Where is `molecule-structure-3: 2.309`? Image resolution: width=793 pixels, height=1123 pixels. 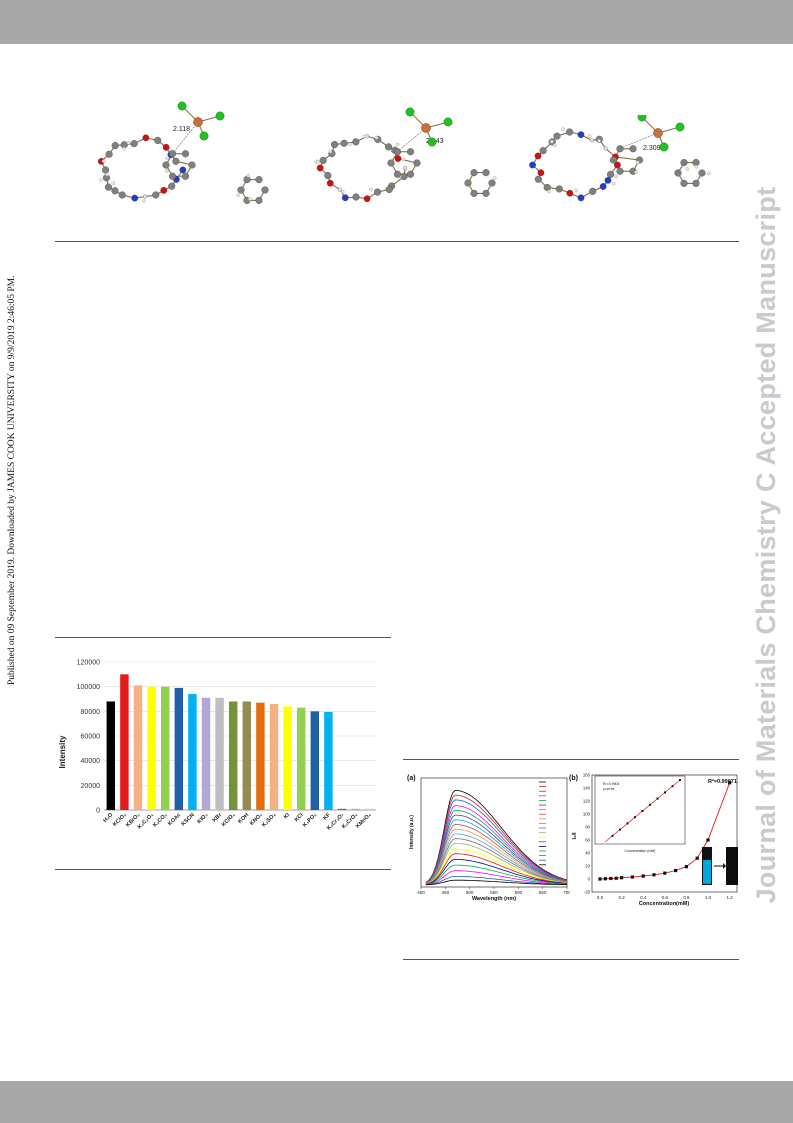 molecule-structure-3: 2.309 is located at coordinates (620, 158).